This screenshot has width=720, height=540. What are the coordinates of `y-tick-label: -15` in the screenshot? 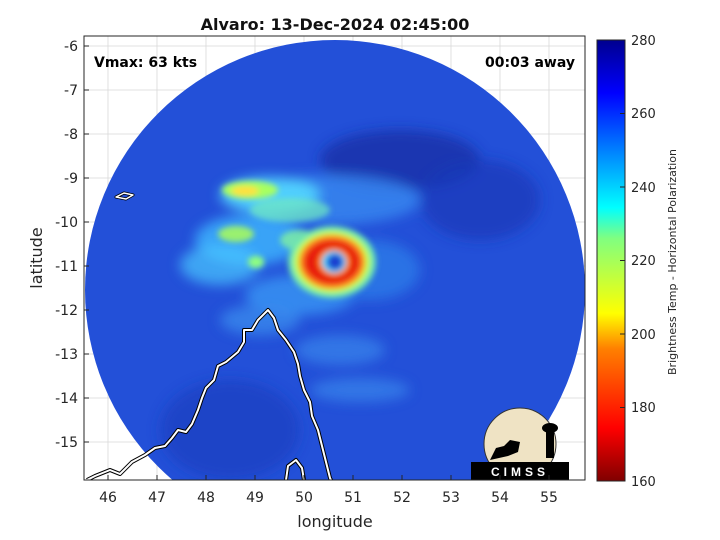 It's located at (66, 443).